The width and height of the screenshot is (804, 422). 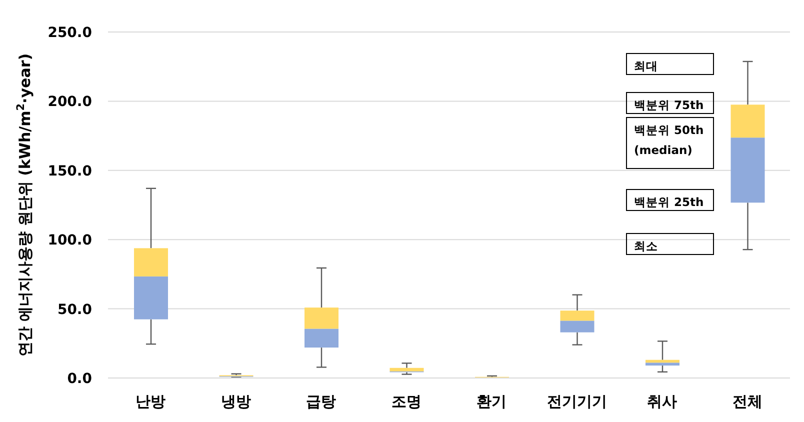 I want to click on y-tick-label: 150.0, so click(x=70, y=171).